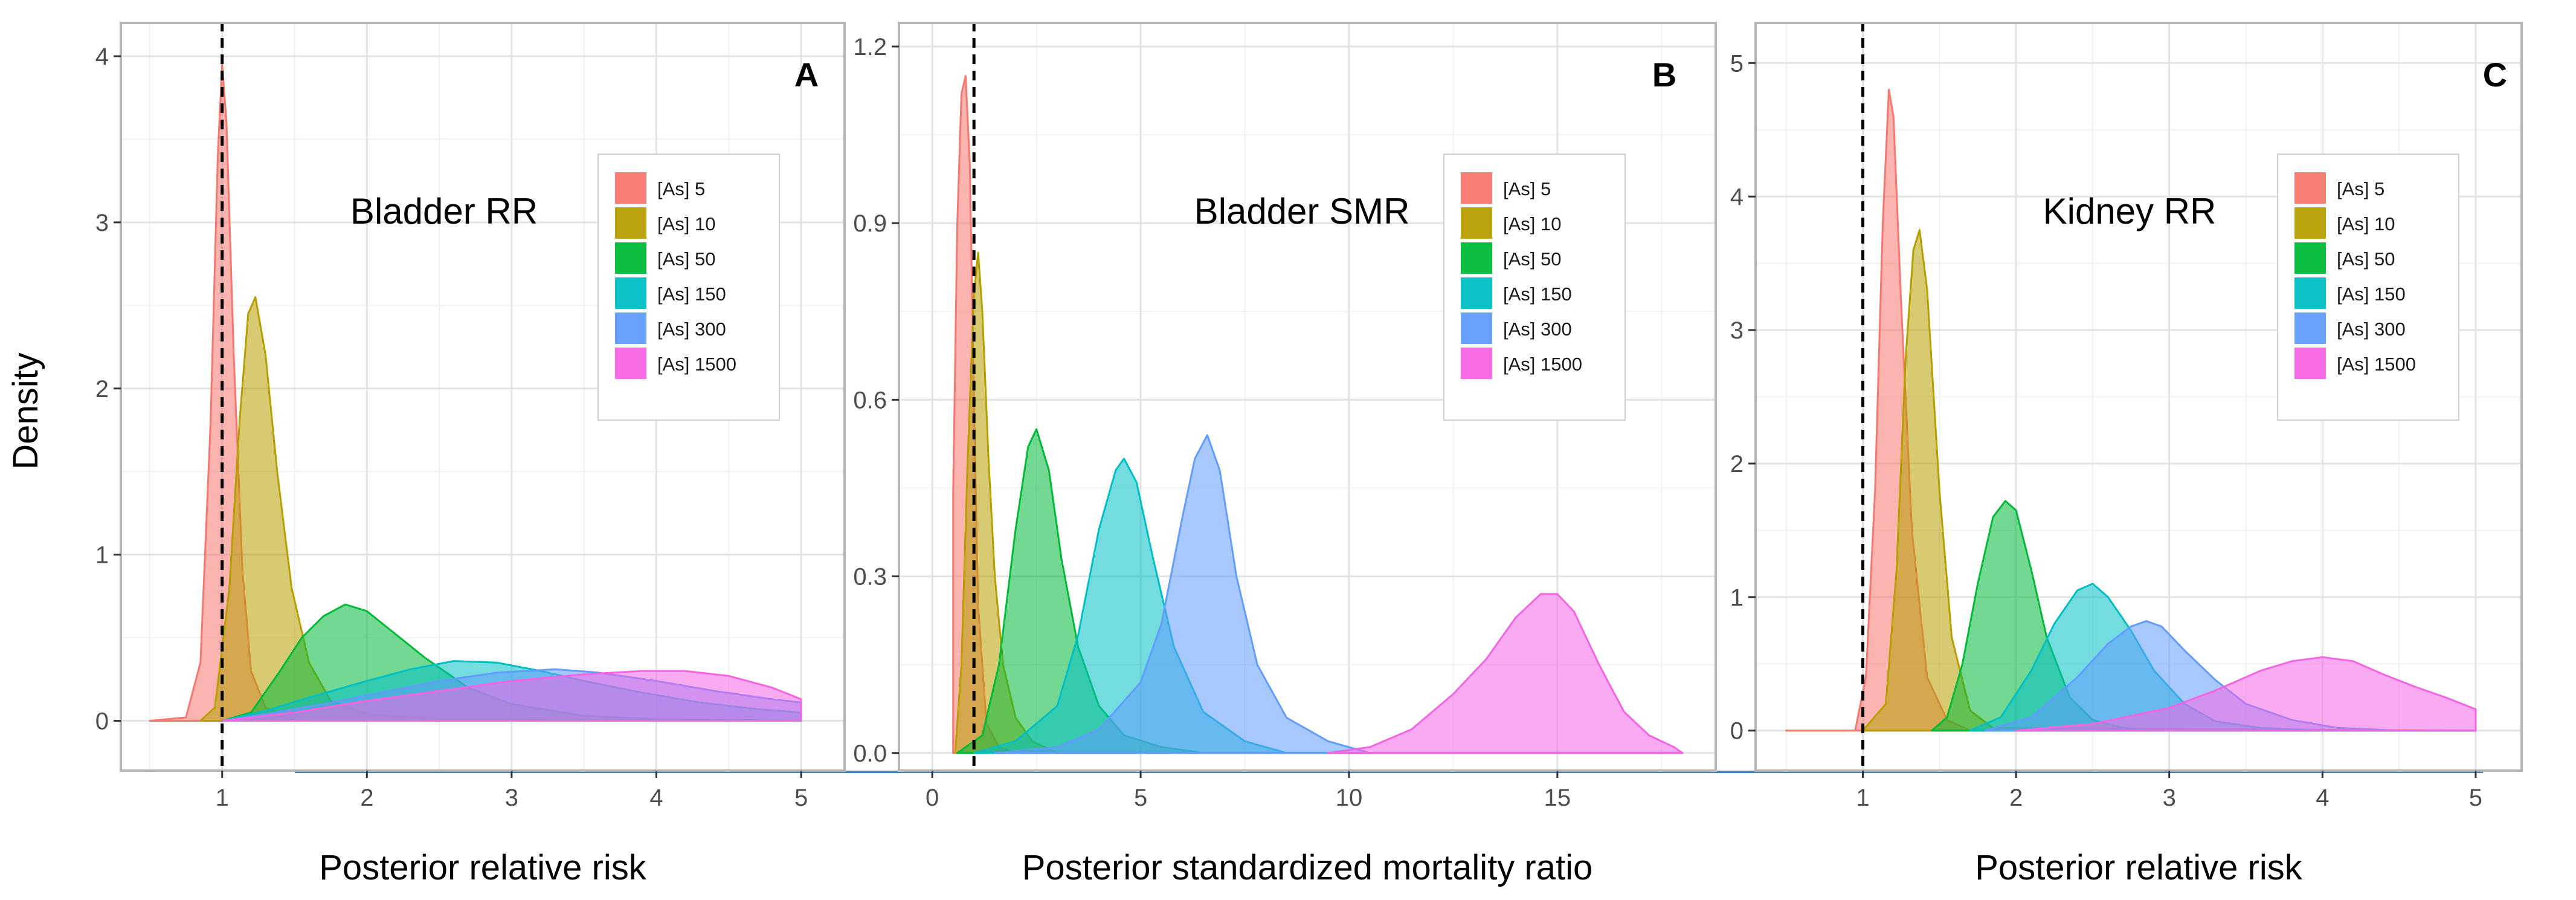  I want to click on x-tick-label: 0, so click(932, 798).